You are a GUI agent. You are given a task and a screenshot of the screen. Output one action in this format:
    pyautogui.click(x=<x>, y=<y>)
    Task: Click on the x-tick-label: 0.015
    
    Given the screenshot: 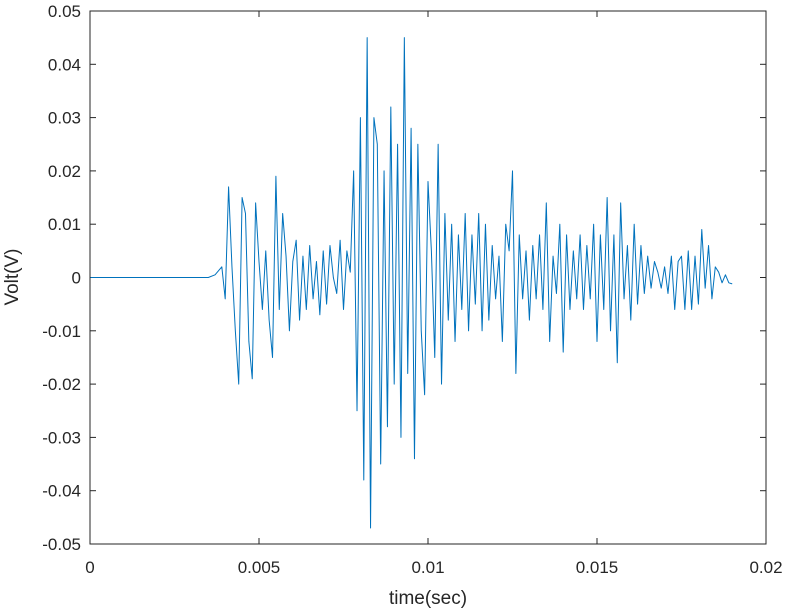 What is the action you would take?
    pyautogui.click(x=597, y=567)
    